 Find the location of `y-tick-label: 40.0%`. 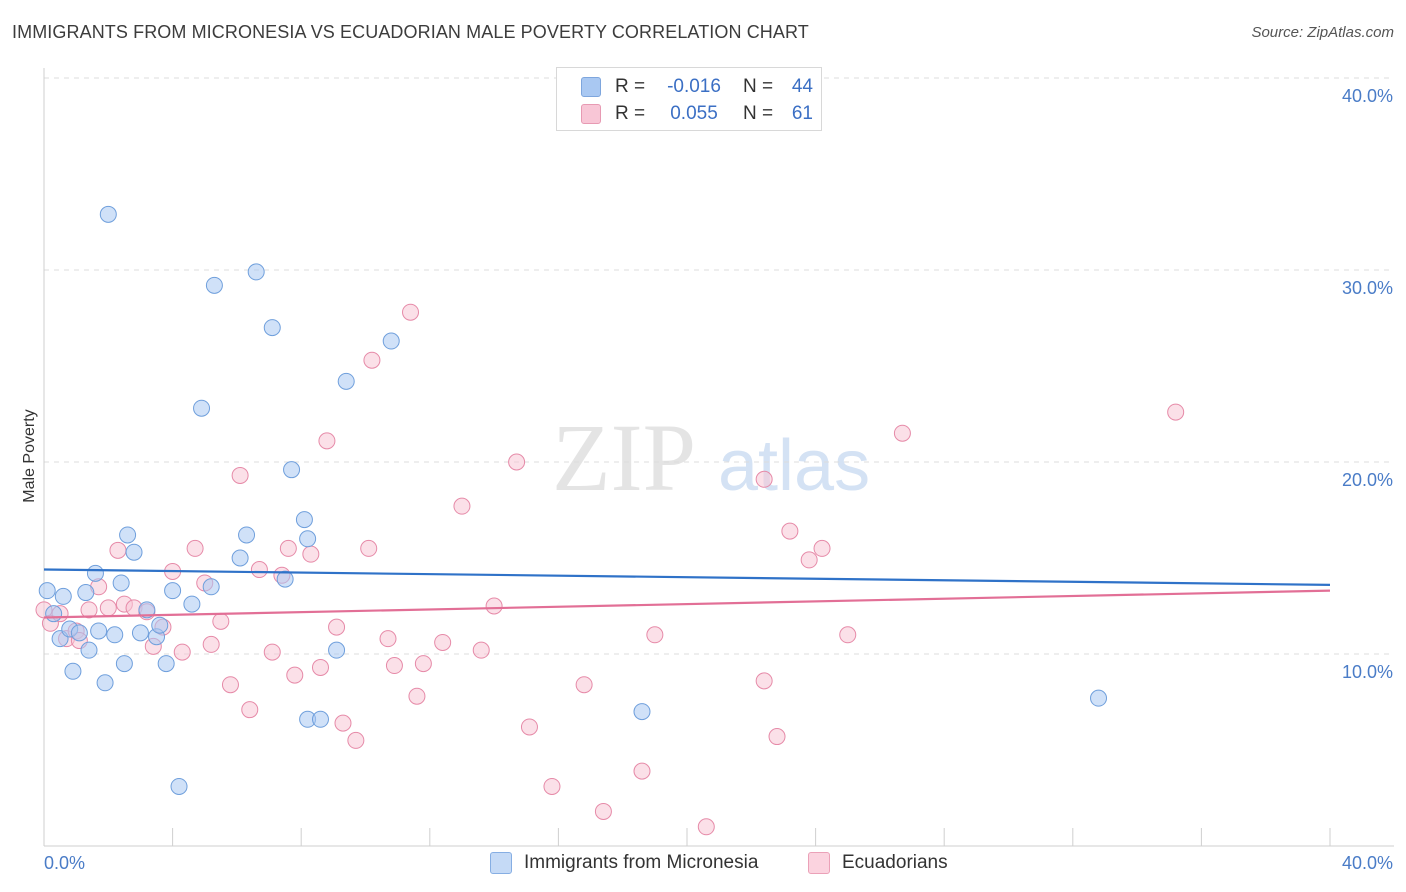

y-tick-label: 40.0% is located at coordinates (1367, 96).